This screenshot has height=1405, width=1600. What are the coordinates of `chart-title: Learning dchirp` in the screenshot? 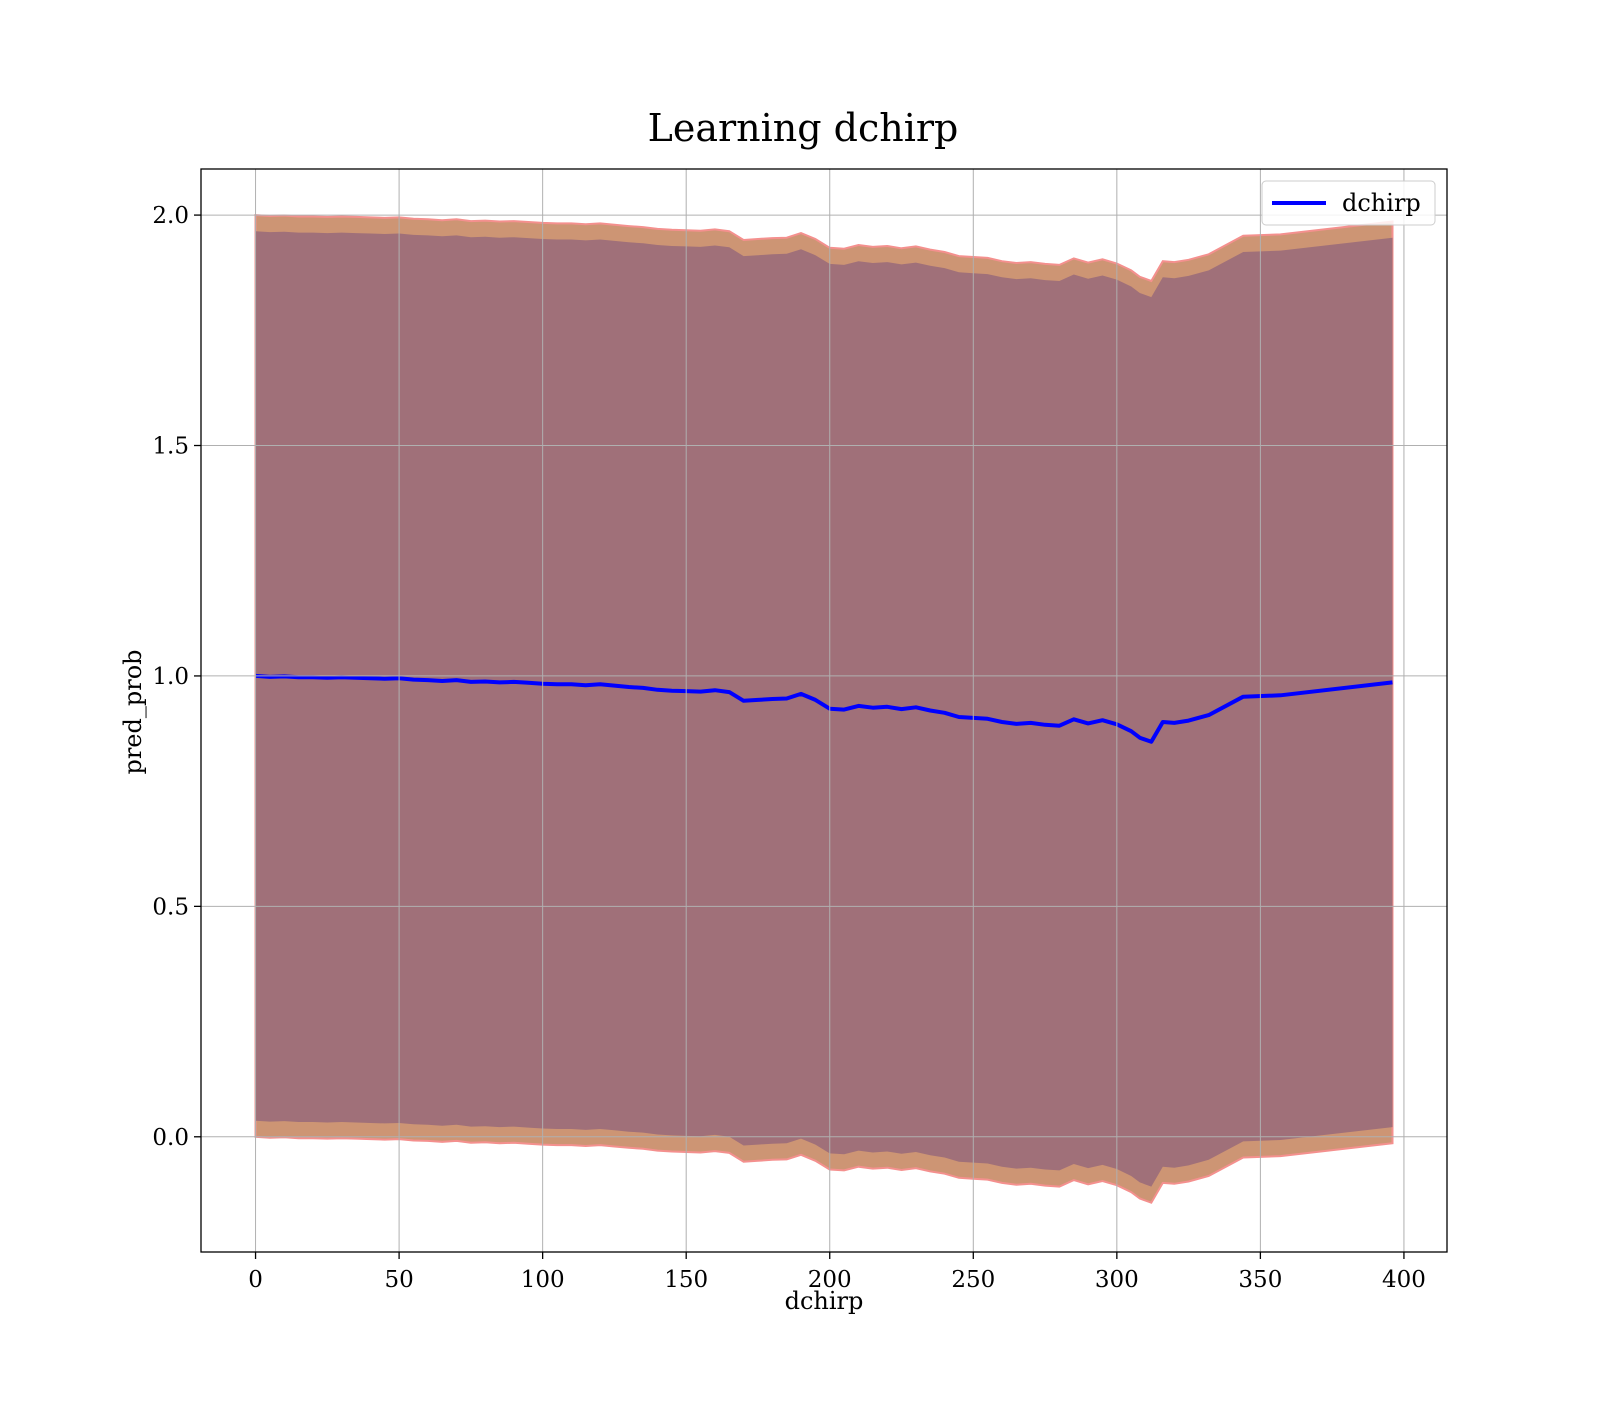 It's located at (803, 128).